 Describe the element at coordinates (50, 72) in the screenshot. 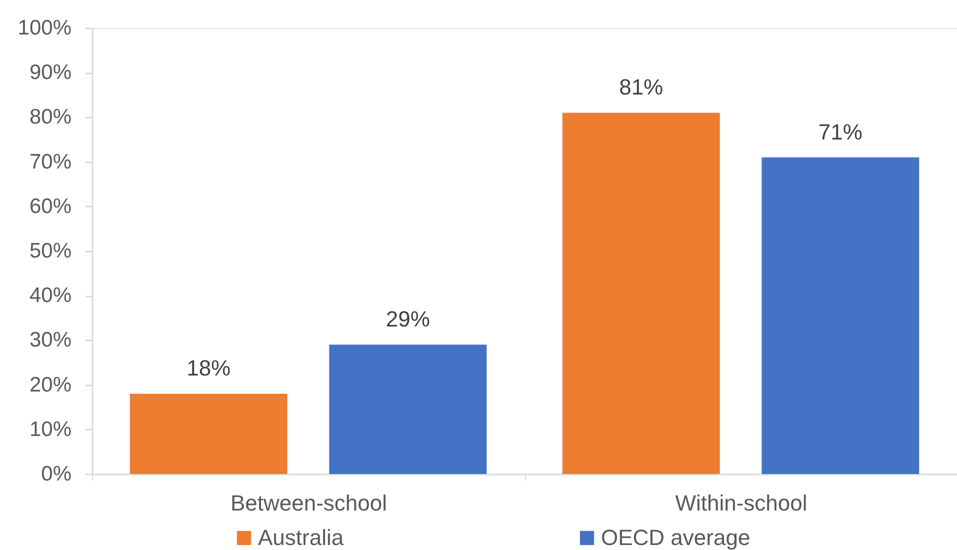

I see `y-tick-label: 90%` at that location.